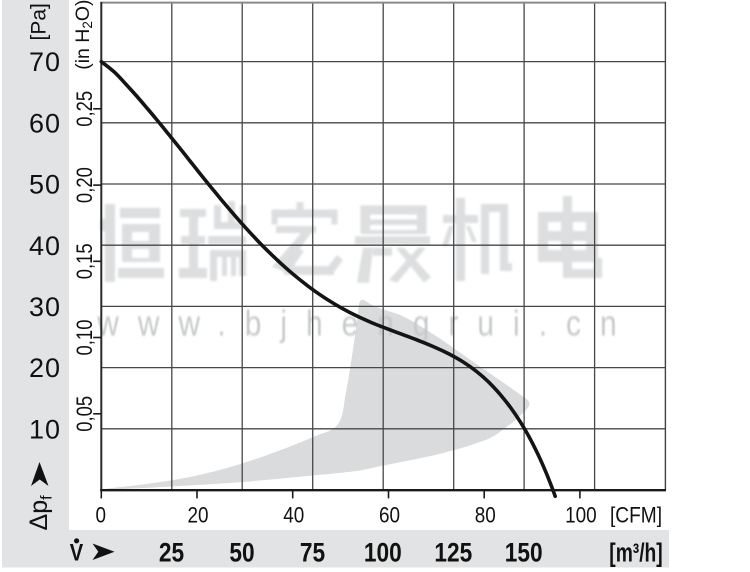 This screenshot has height=572, width=750. Describe the element at coordinates (86, 261) in the screenshot. I see `svg-text: 0,15` at that location.